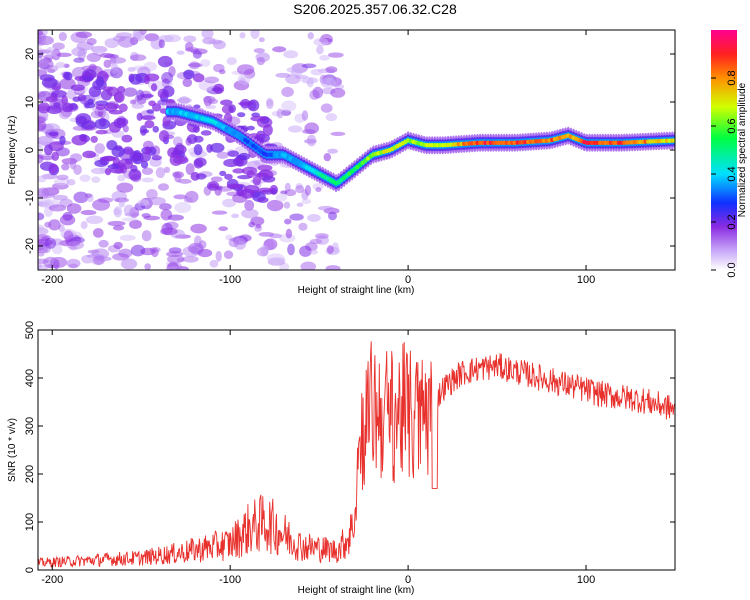 This screenshot has height=600, width=750. What do you see at coordinates (724, 150) in the screenshot?
I see `colorbar-scale` at bounding box center [724, 150].